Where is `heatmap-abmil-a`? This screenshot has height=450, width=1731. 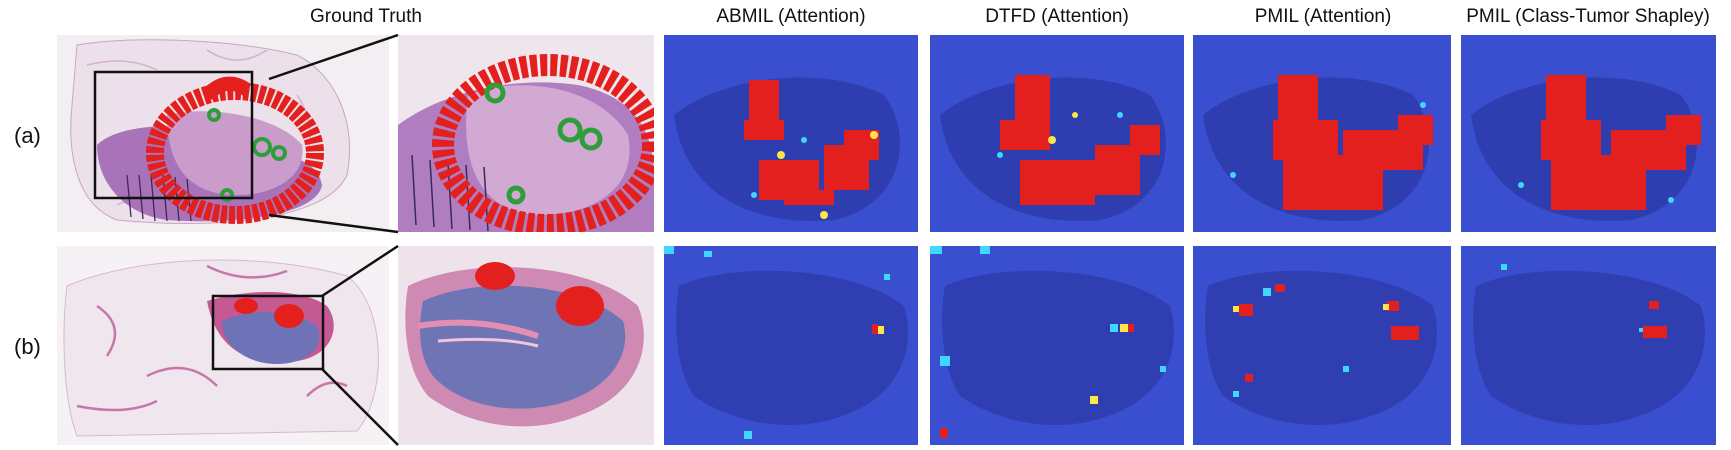 heatmap-abmil-a is located at coordinates (791, 133).